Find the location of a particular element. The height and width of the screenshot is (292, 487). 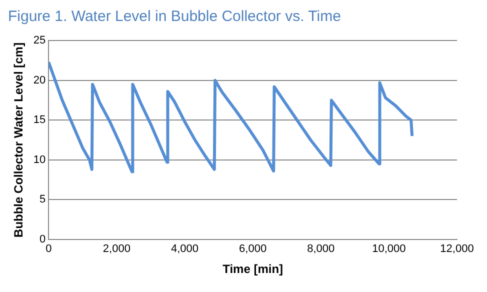

x-tick-label: 12,000 is located at coordinates (457, 249).